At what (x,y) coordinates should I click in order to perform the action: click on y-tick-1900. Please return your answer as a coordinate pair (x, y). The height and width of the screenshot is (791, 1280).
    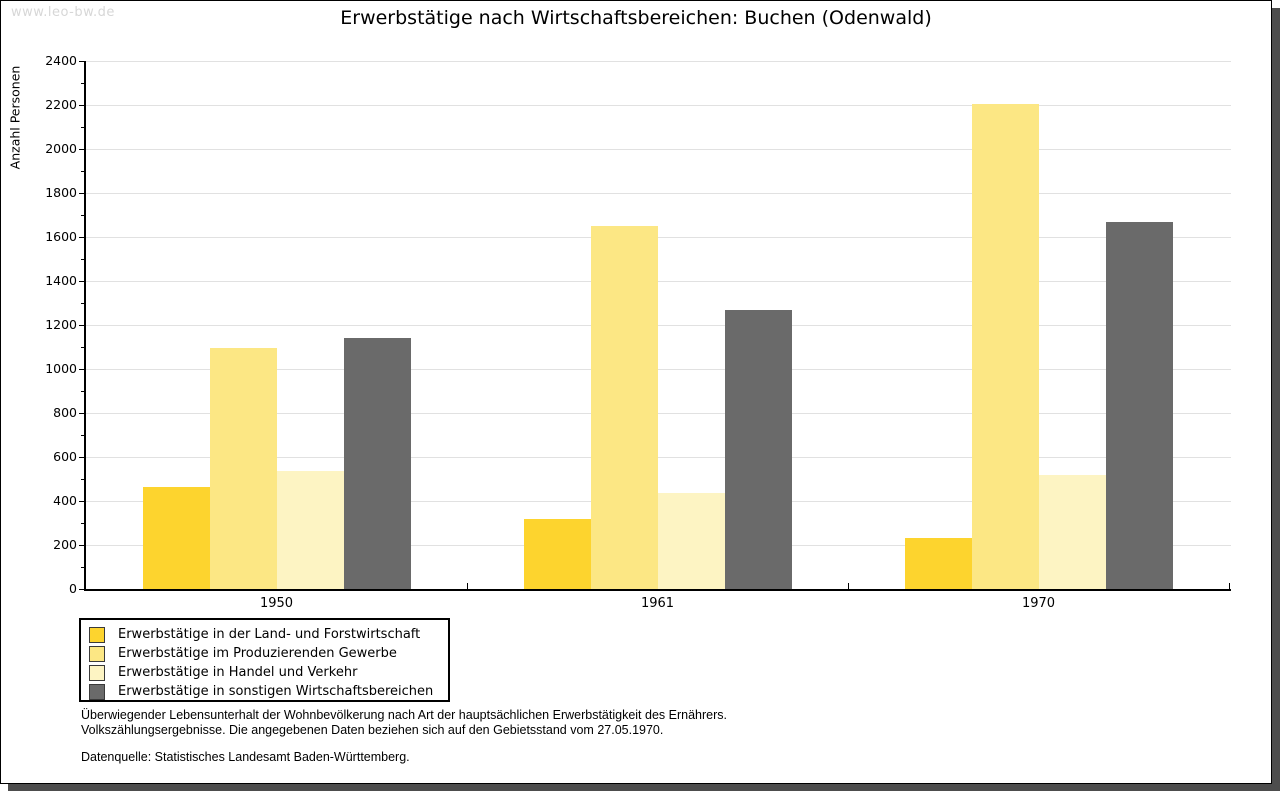
    Looking at the image, I should click on (83, 171).